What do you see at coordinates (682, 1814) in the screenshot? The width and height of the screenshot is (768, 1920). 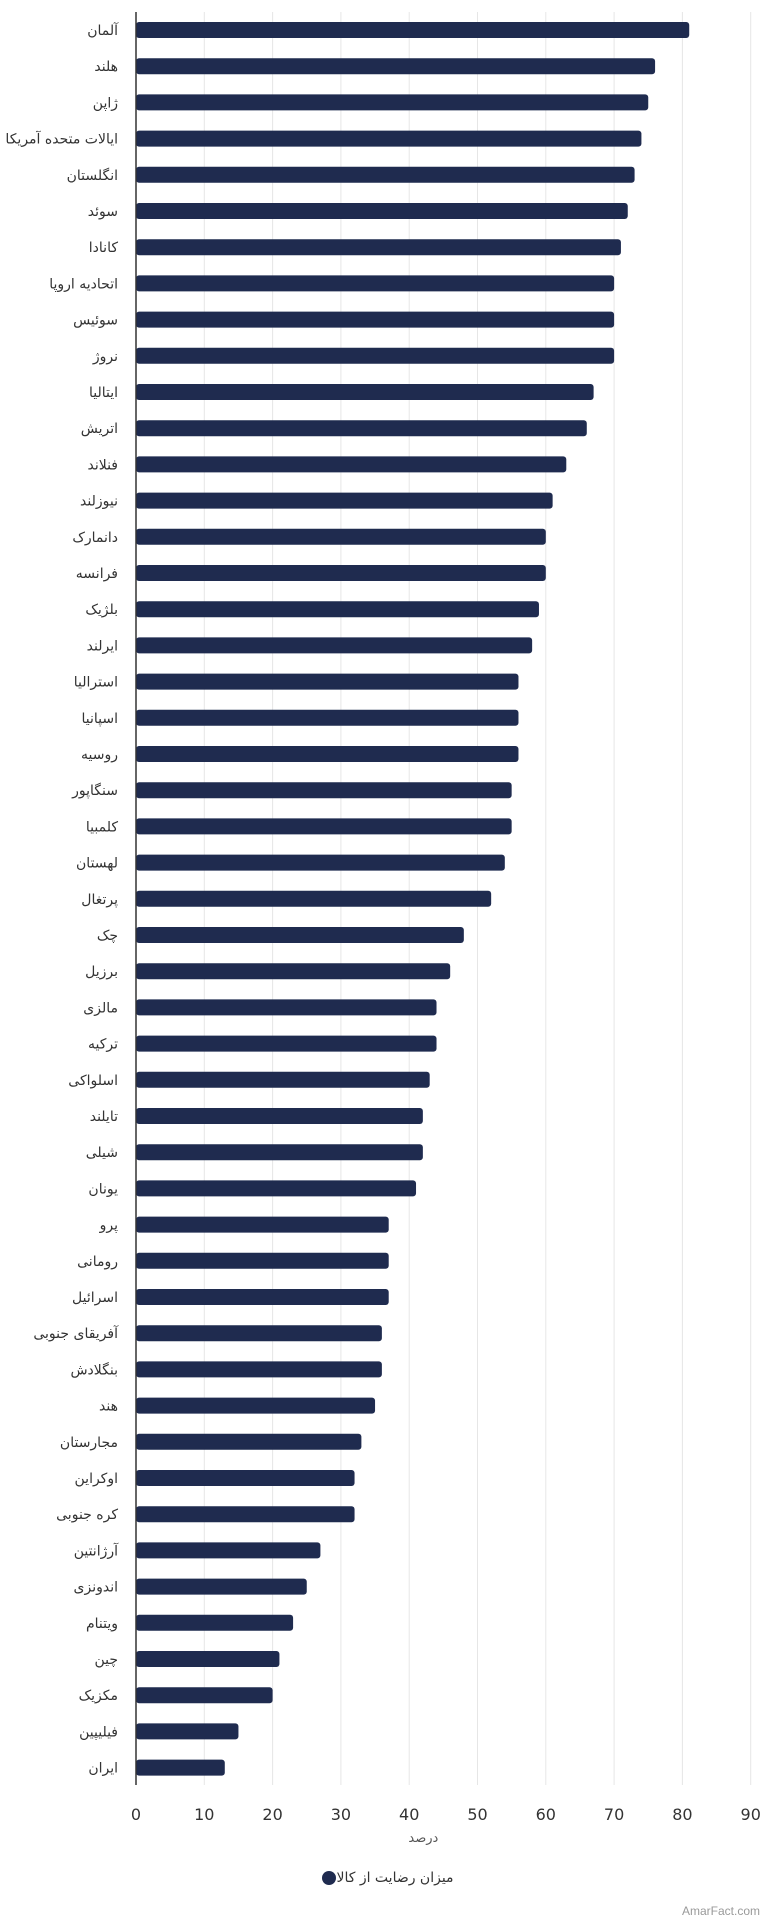 I see `x-tick-label: 80` at bounding box center [682, 1814].